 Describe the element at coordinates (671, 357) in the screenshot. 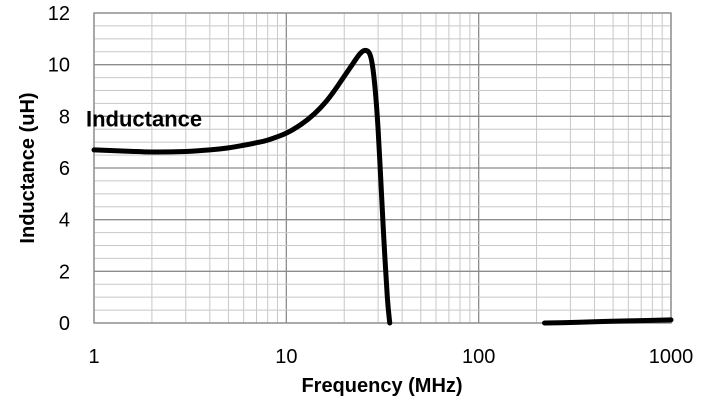

I see `x-tick-label: 1000` at that location.